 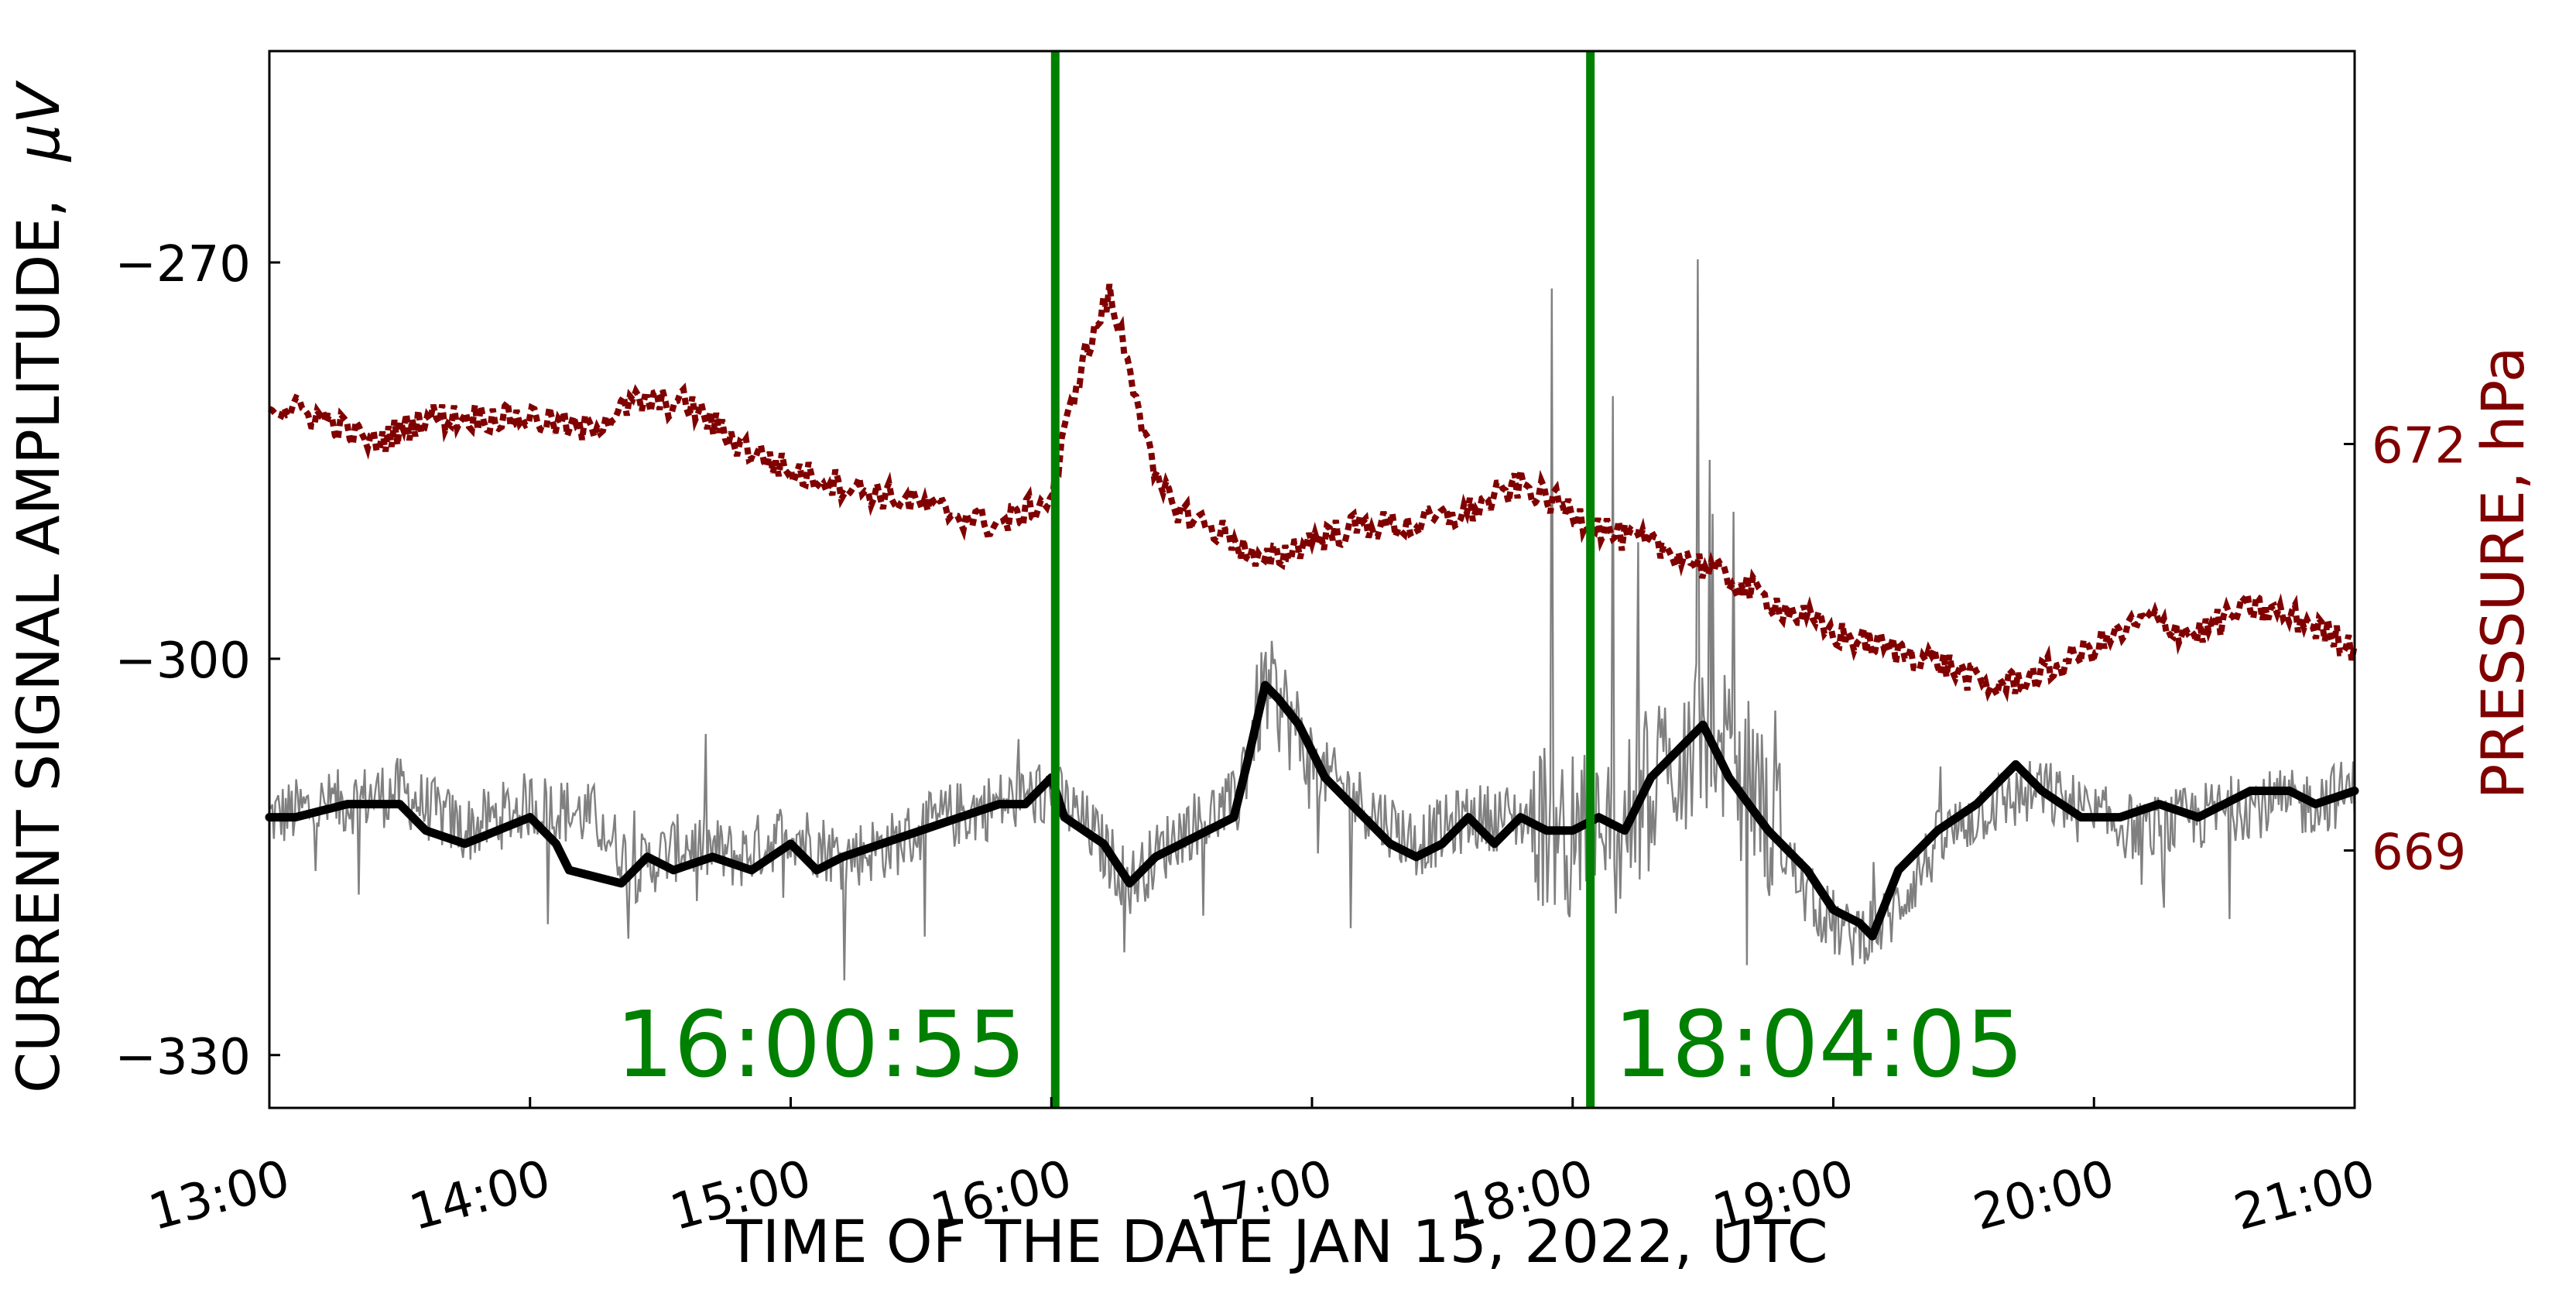 I want to click on y-axis-right-label: PRESSURE, hPa, so click(x=2502, y=573).